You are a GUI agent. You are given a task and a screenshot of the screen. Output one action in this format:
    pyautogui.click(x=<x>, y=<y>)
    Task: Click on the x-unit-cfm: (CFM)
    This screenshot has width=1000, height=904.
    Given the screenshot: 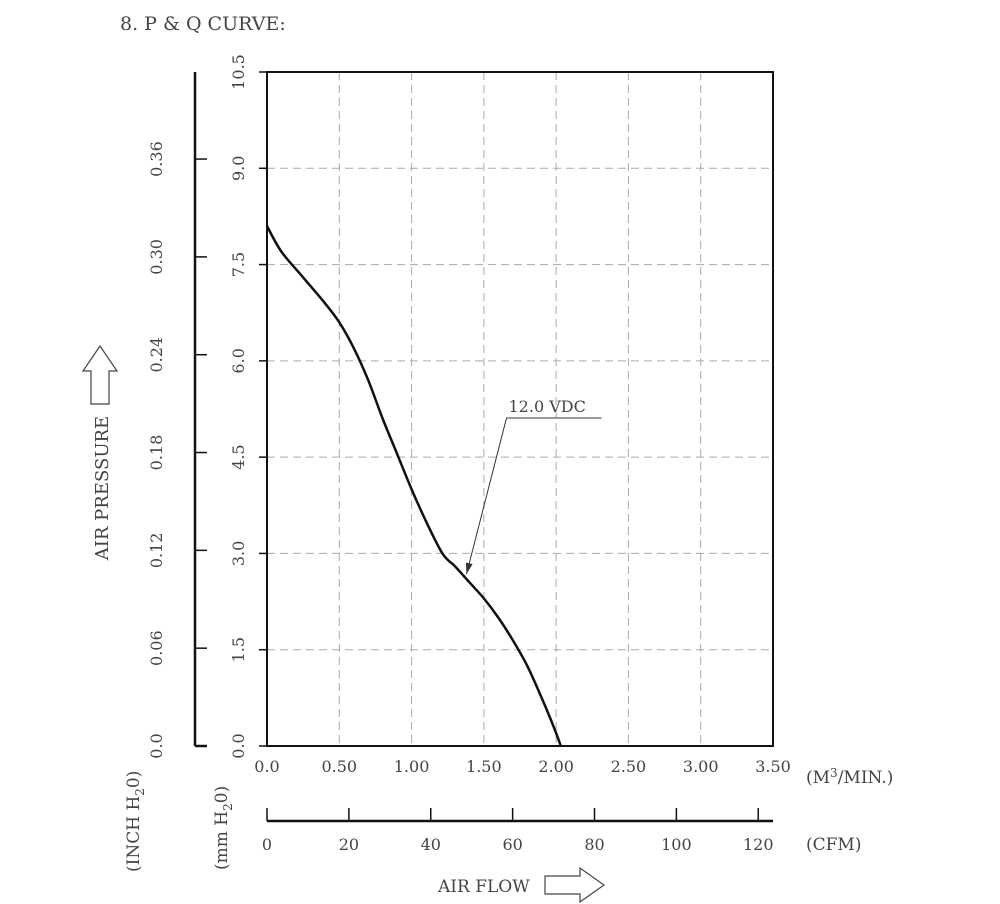 What is the action you would take?
    pyautogui.click(x=833, y=845)
    